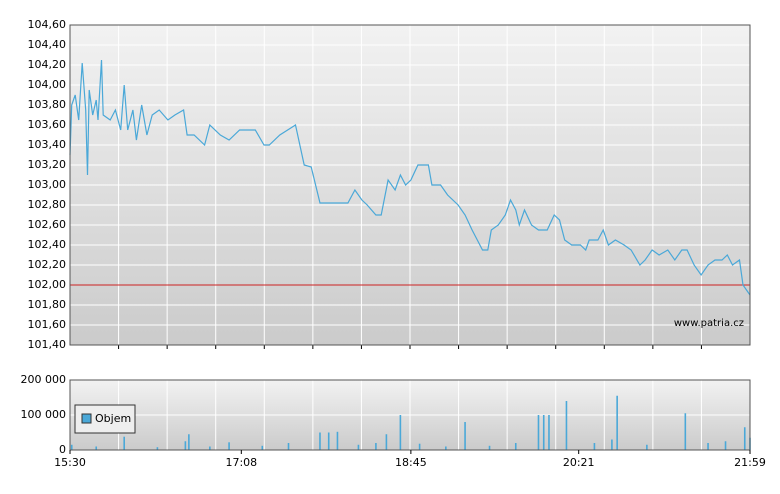 This screenshot has height=494, width=780. I want to click on y-tick-label: 103,20, so click(47, 164).